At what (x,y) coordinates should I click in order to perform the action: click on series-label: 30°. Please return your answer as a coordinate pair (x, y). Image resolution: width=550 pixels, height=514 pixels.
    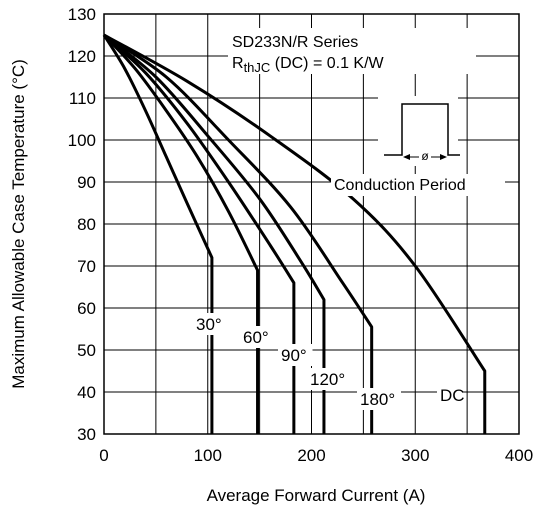
    Looking at the image, I should click on (209, 324).